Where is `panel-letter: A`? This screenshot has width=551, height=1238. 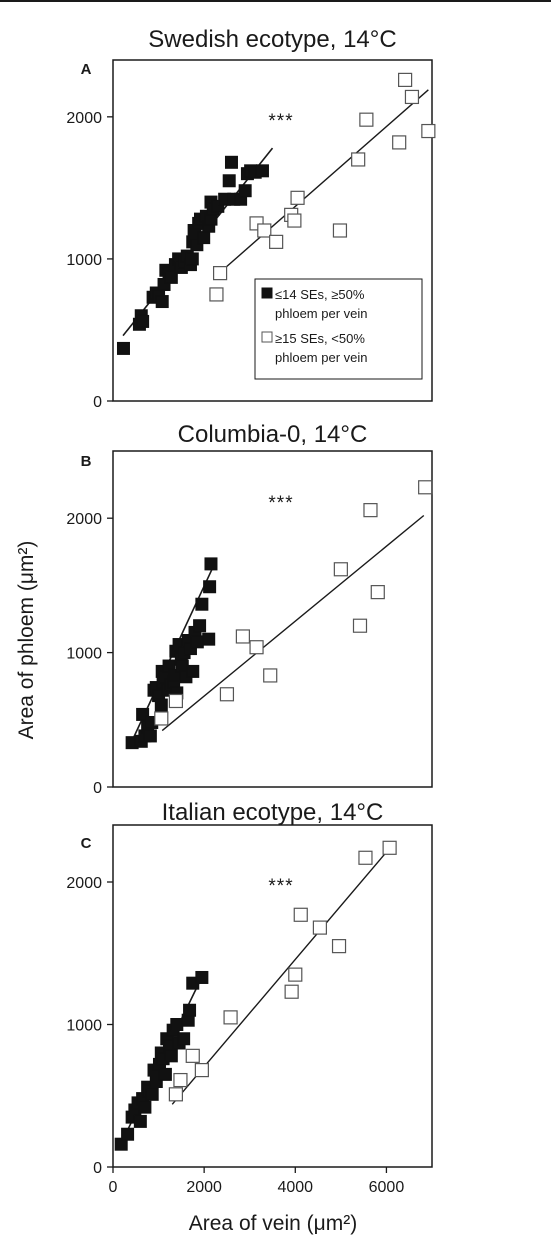 panel-letter: A is located at coordinates (86, 69).